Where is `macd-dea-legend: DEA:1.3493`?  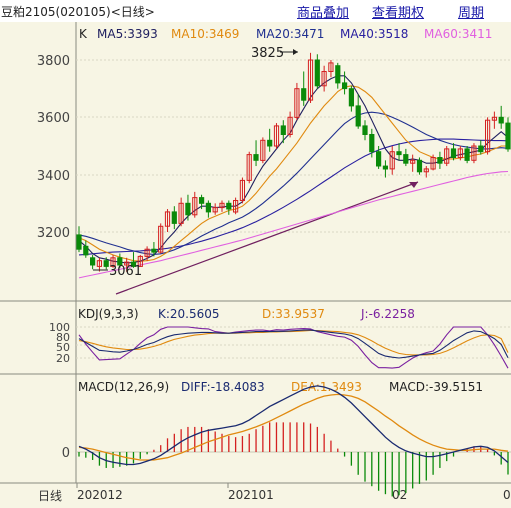
macd-dea-legend: DEA:1.3493 is located at coordinates (326, 387).